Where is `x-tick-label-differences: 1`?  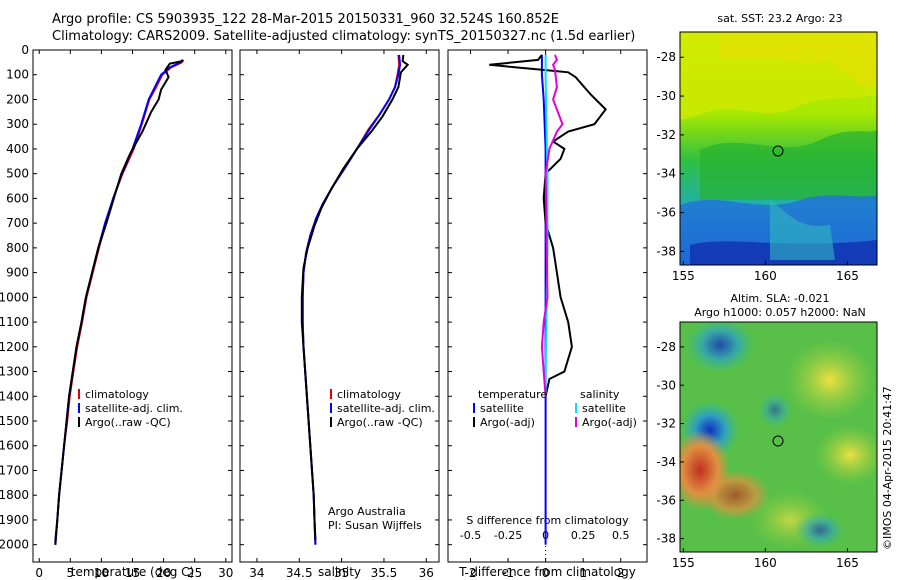
x-tick-label-differences: 1 is located at coordinates (583, 573).